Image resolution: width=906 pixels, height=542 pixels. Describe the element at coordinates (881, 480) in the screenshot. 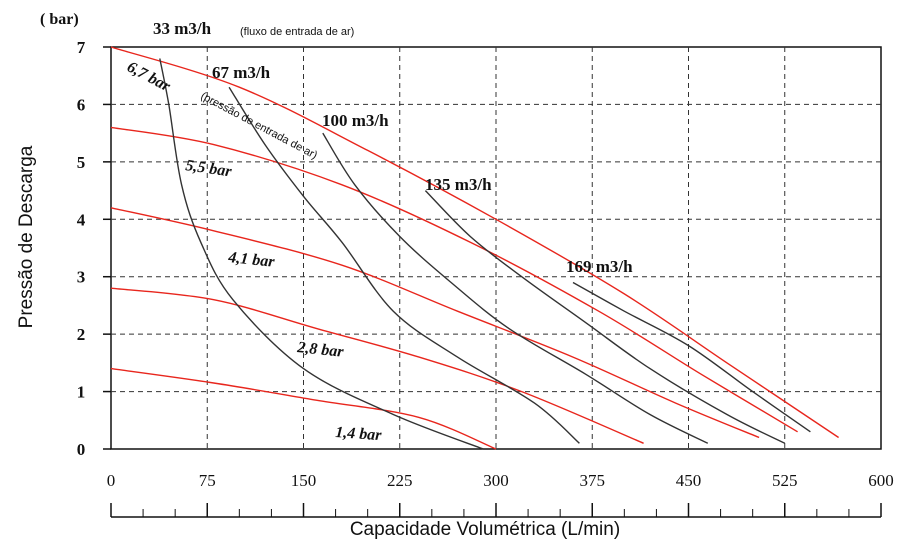

I see `x-tick-label: 600` at that location.